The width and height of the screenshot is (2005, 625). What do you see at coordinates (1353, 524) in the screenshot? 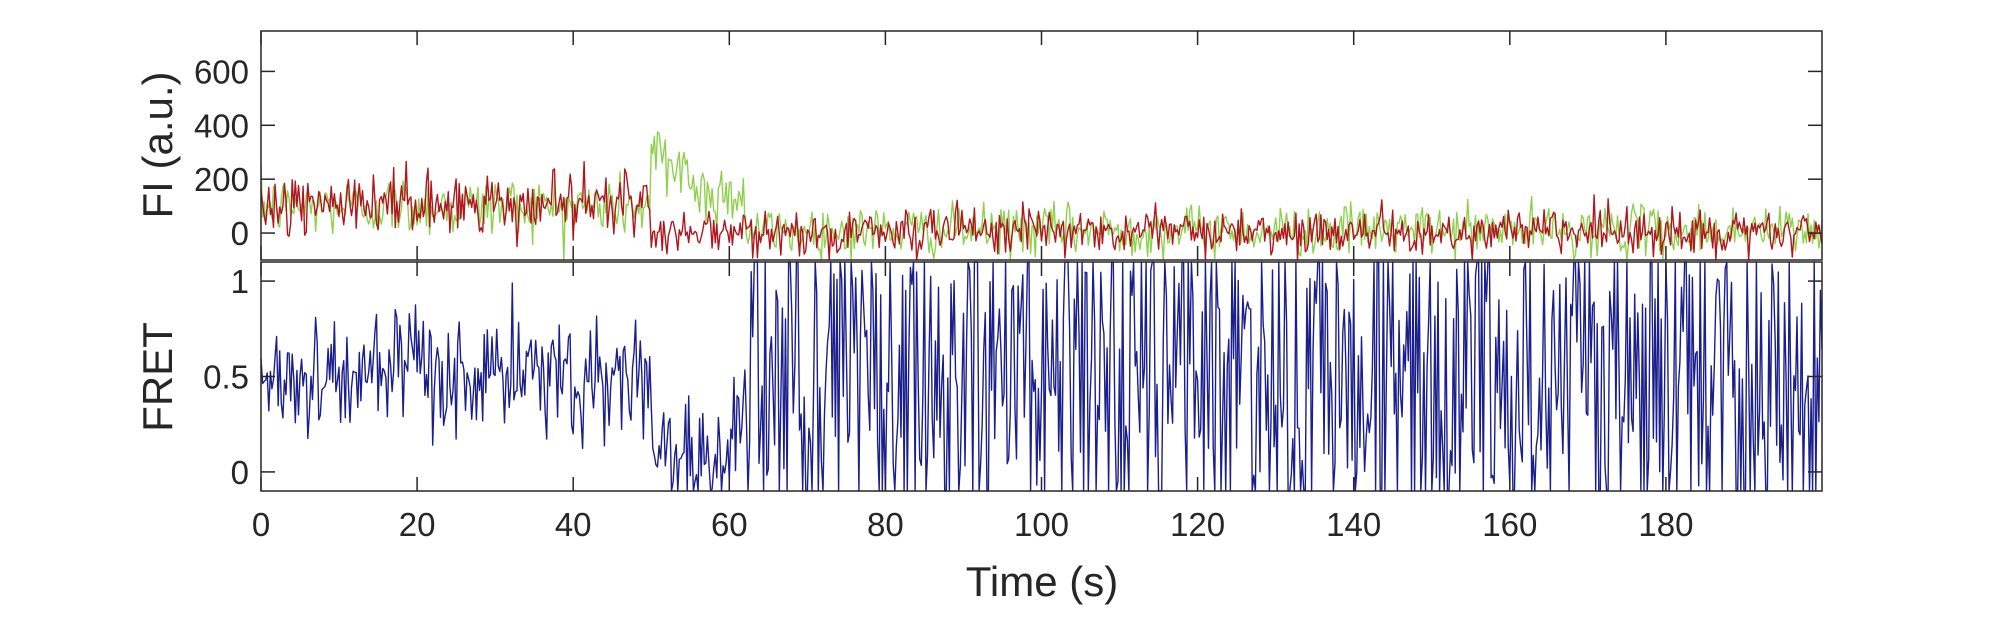
I see `x-tick-label: 140` at bounding box center [1353, 524].